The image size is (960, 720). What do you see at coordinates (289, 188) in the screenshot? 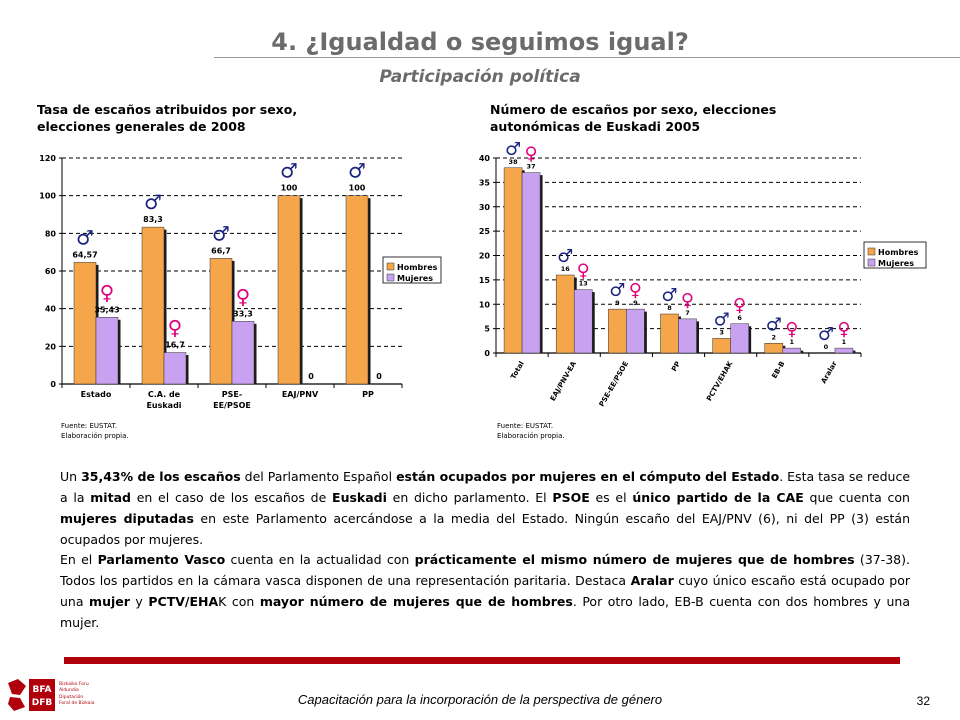
I see `data-label: 100` at bounding box center [289, 188].